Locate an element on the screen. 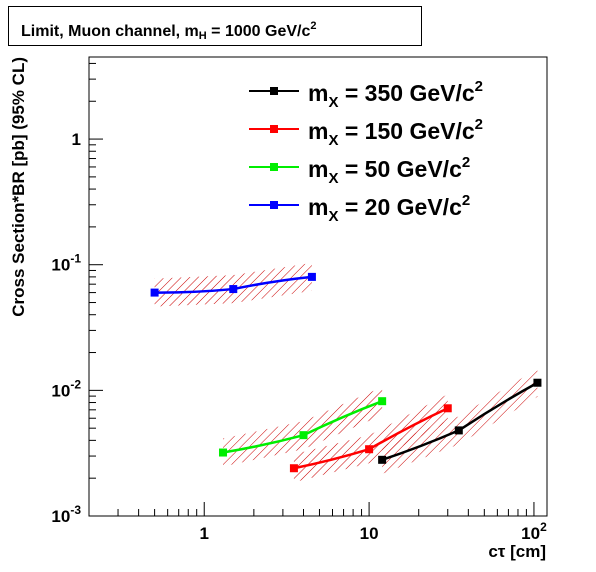  legend-label: mX = 350 GeV/c2 is located at coordinates (395, 94).